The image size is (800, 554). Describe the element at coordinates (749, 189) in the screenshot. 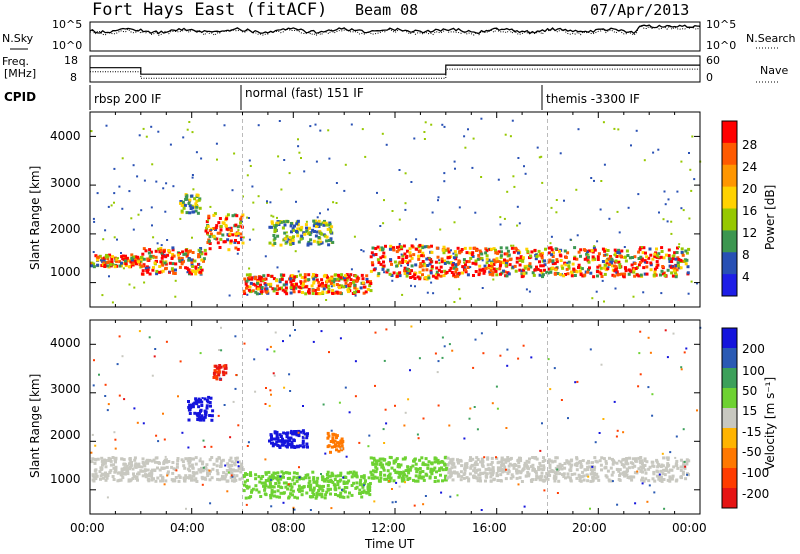

I see `power-cbar-tick-20: 20` at that location.